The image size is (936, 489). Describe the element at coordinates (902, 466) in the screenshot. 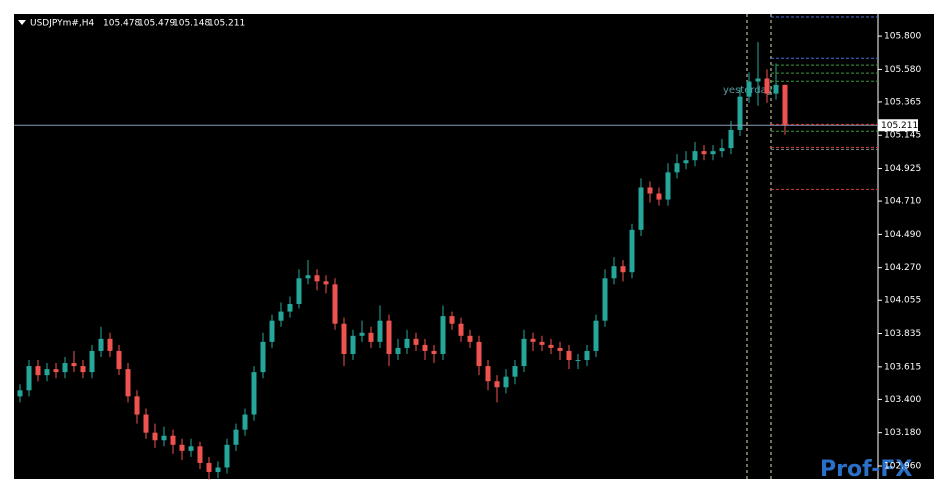

I see `y-tick-label: 102.960` at that location.